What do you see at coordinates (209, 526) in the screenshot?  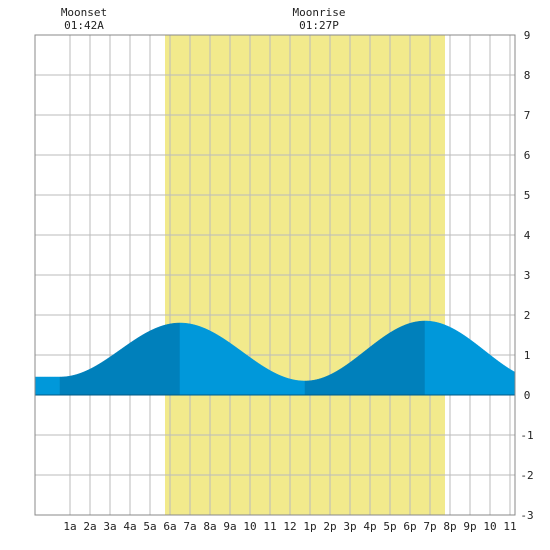 I see `x-tick-label: 8a` at bounding box center [209, 526].